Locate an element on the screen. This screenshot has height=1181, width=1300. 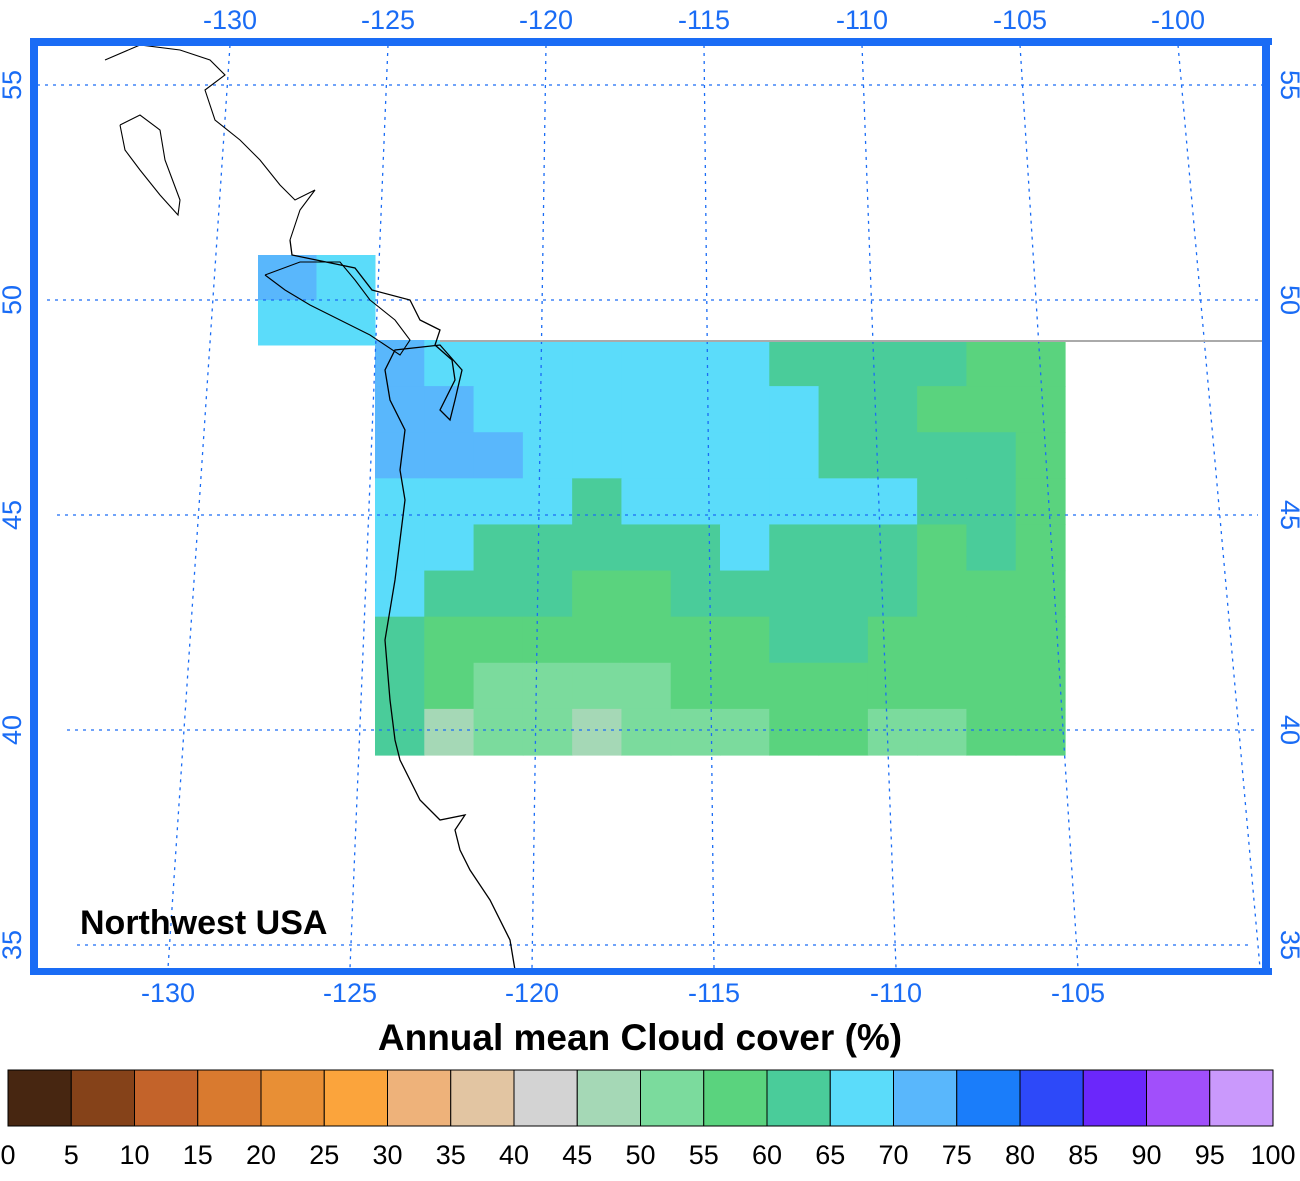
lon-label-bottom: -110 is located at coordinates (896, 993).